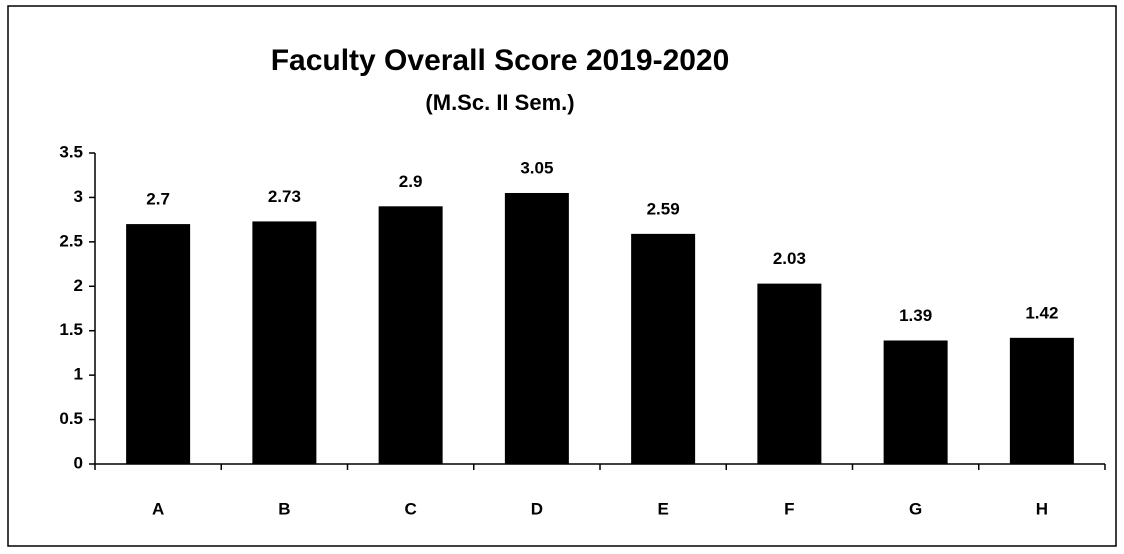 This screenshot has height=554, width=1124. Describe the element at coordinates (500, 60) in the screenshot. I see `chart-title: Faculty Overall Score 2019-2020` at that location.